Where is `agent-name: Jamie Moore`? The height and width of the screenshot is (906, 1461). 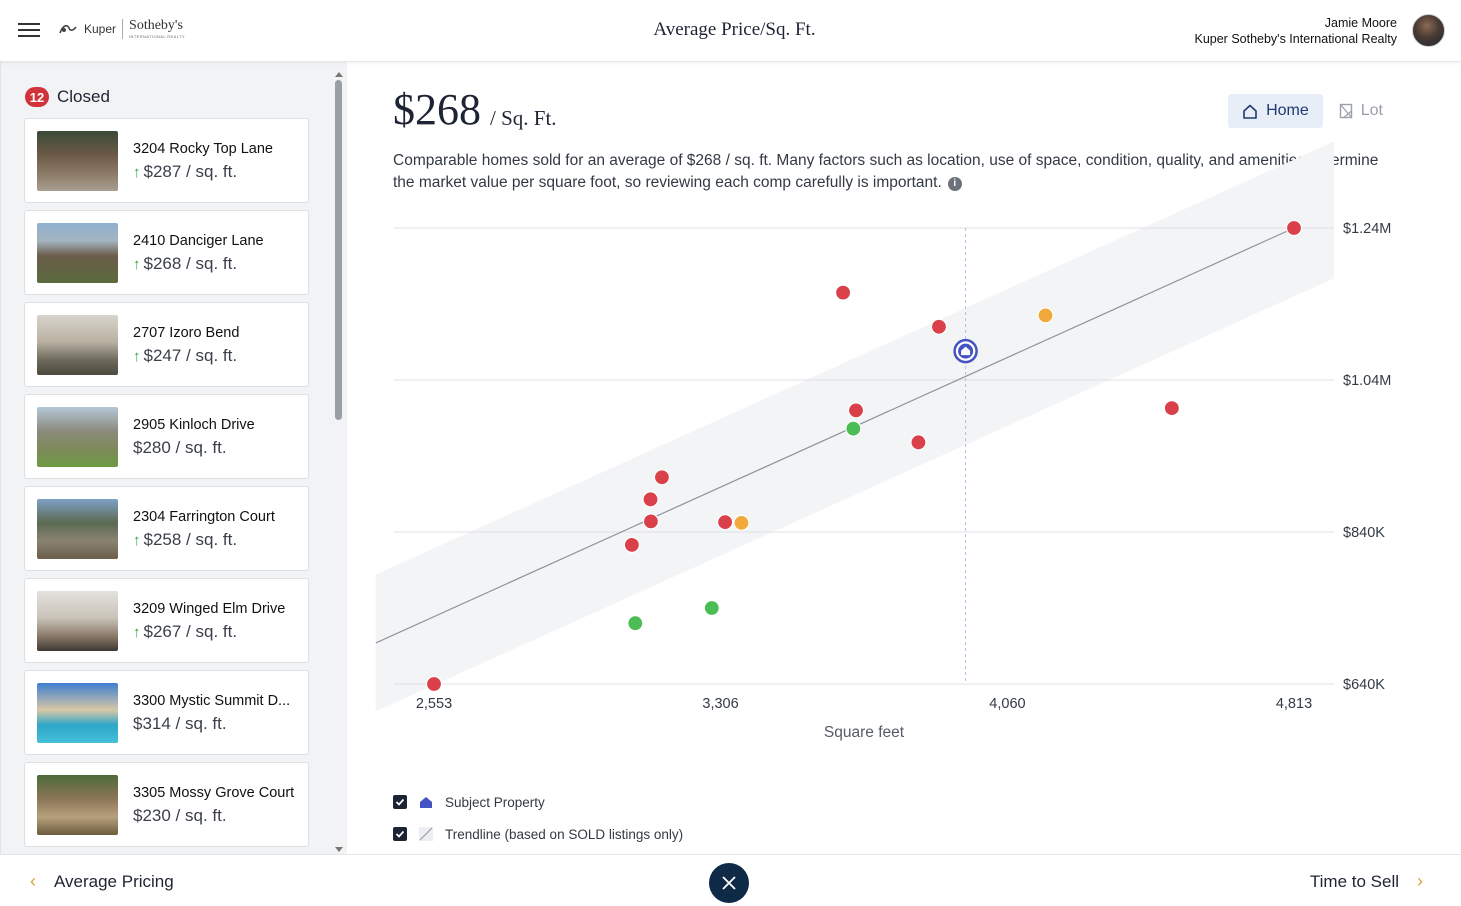
agent-name: Jamie Moore is located at coordinates (1360, 23).